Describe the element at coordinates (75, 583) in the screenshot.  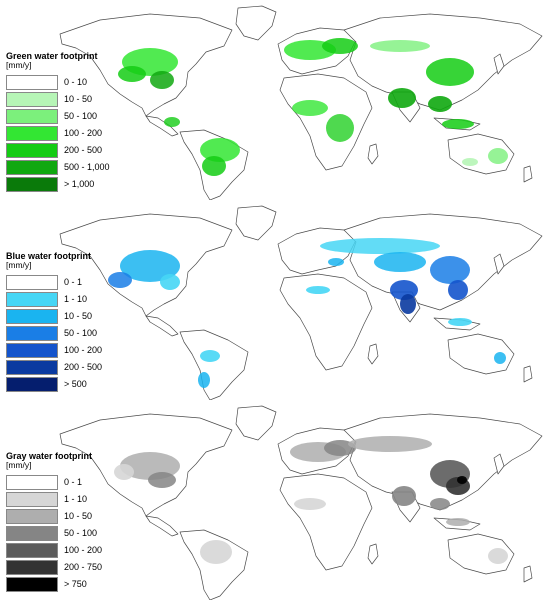
I see `legend-class-label: > 750` at that location.